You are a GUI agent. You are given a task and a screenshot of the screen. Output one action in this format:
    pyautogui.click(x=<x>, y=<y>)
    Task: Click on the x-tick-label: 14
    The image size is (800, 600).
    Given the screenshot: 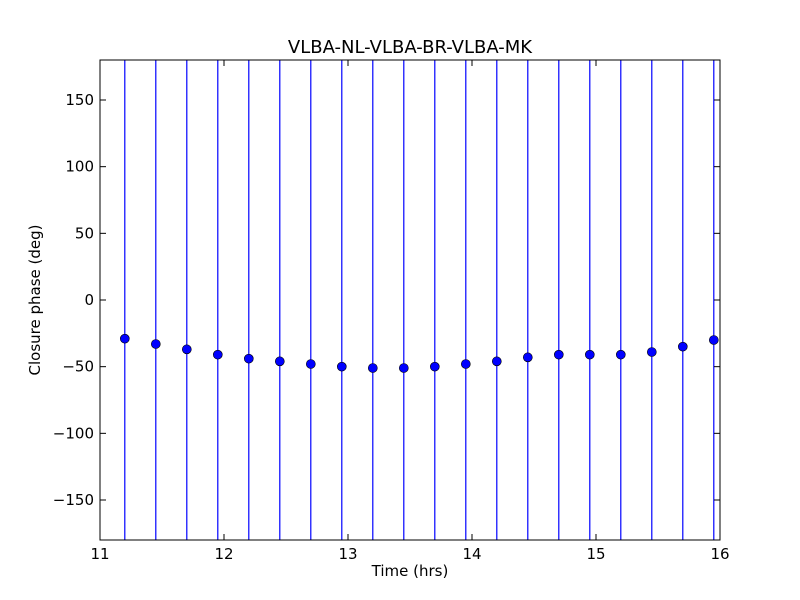 What is the action you would take?
    pyautogui.click(x=471, y=554)
    